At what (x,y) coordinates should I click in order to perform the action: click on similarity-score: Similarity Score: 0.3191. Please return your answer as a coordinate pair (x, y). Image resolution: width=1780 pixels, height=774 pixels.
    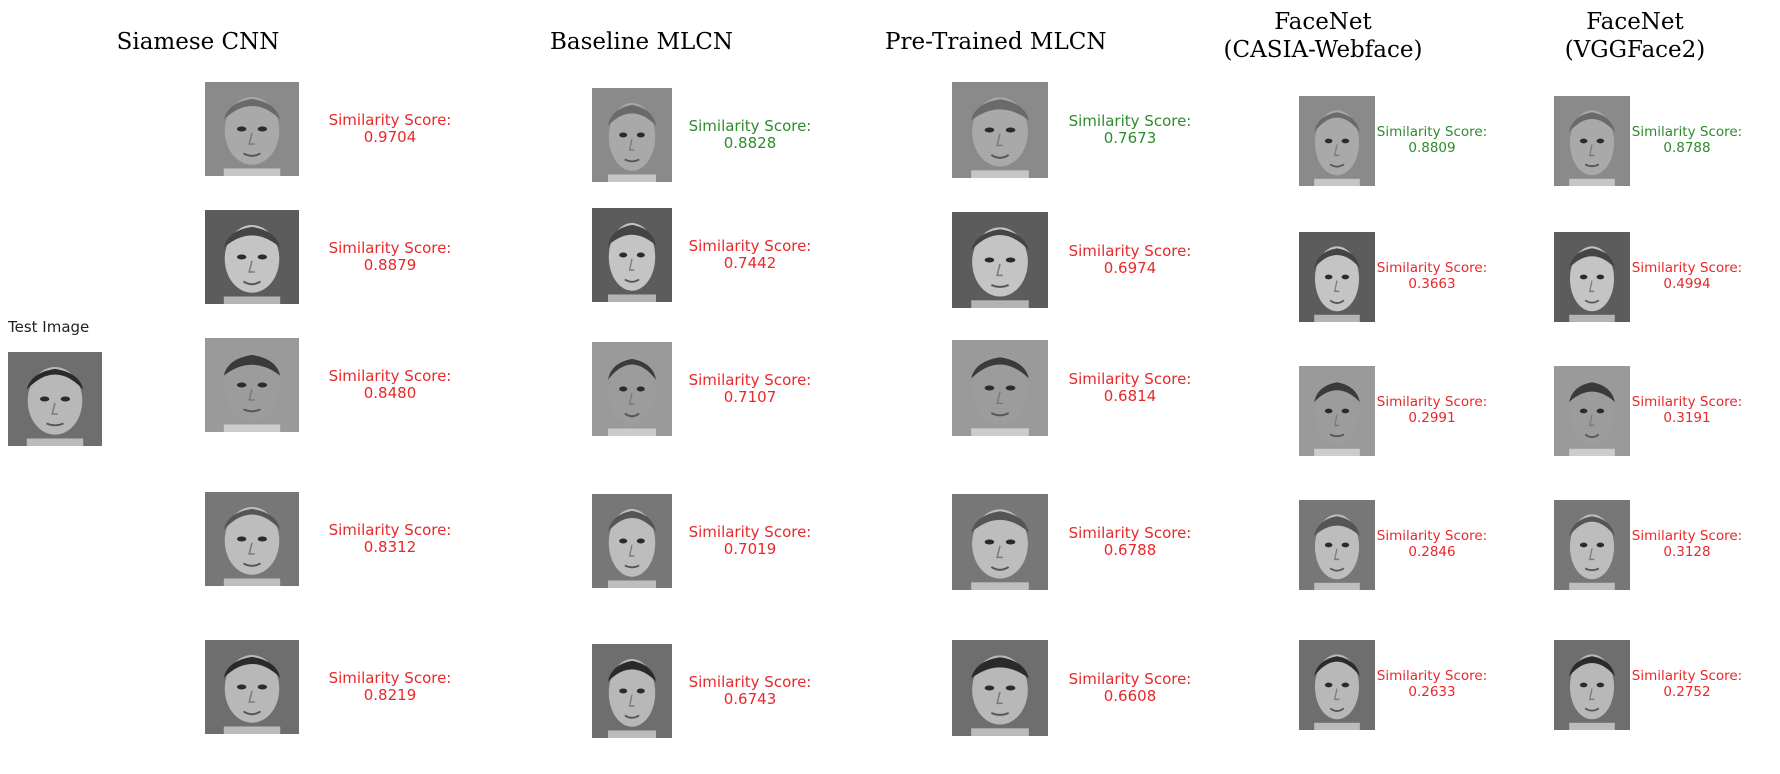
    Looking at the image, I should click on (1687, 410).